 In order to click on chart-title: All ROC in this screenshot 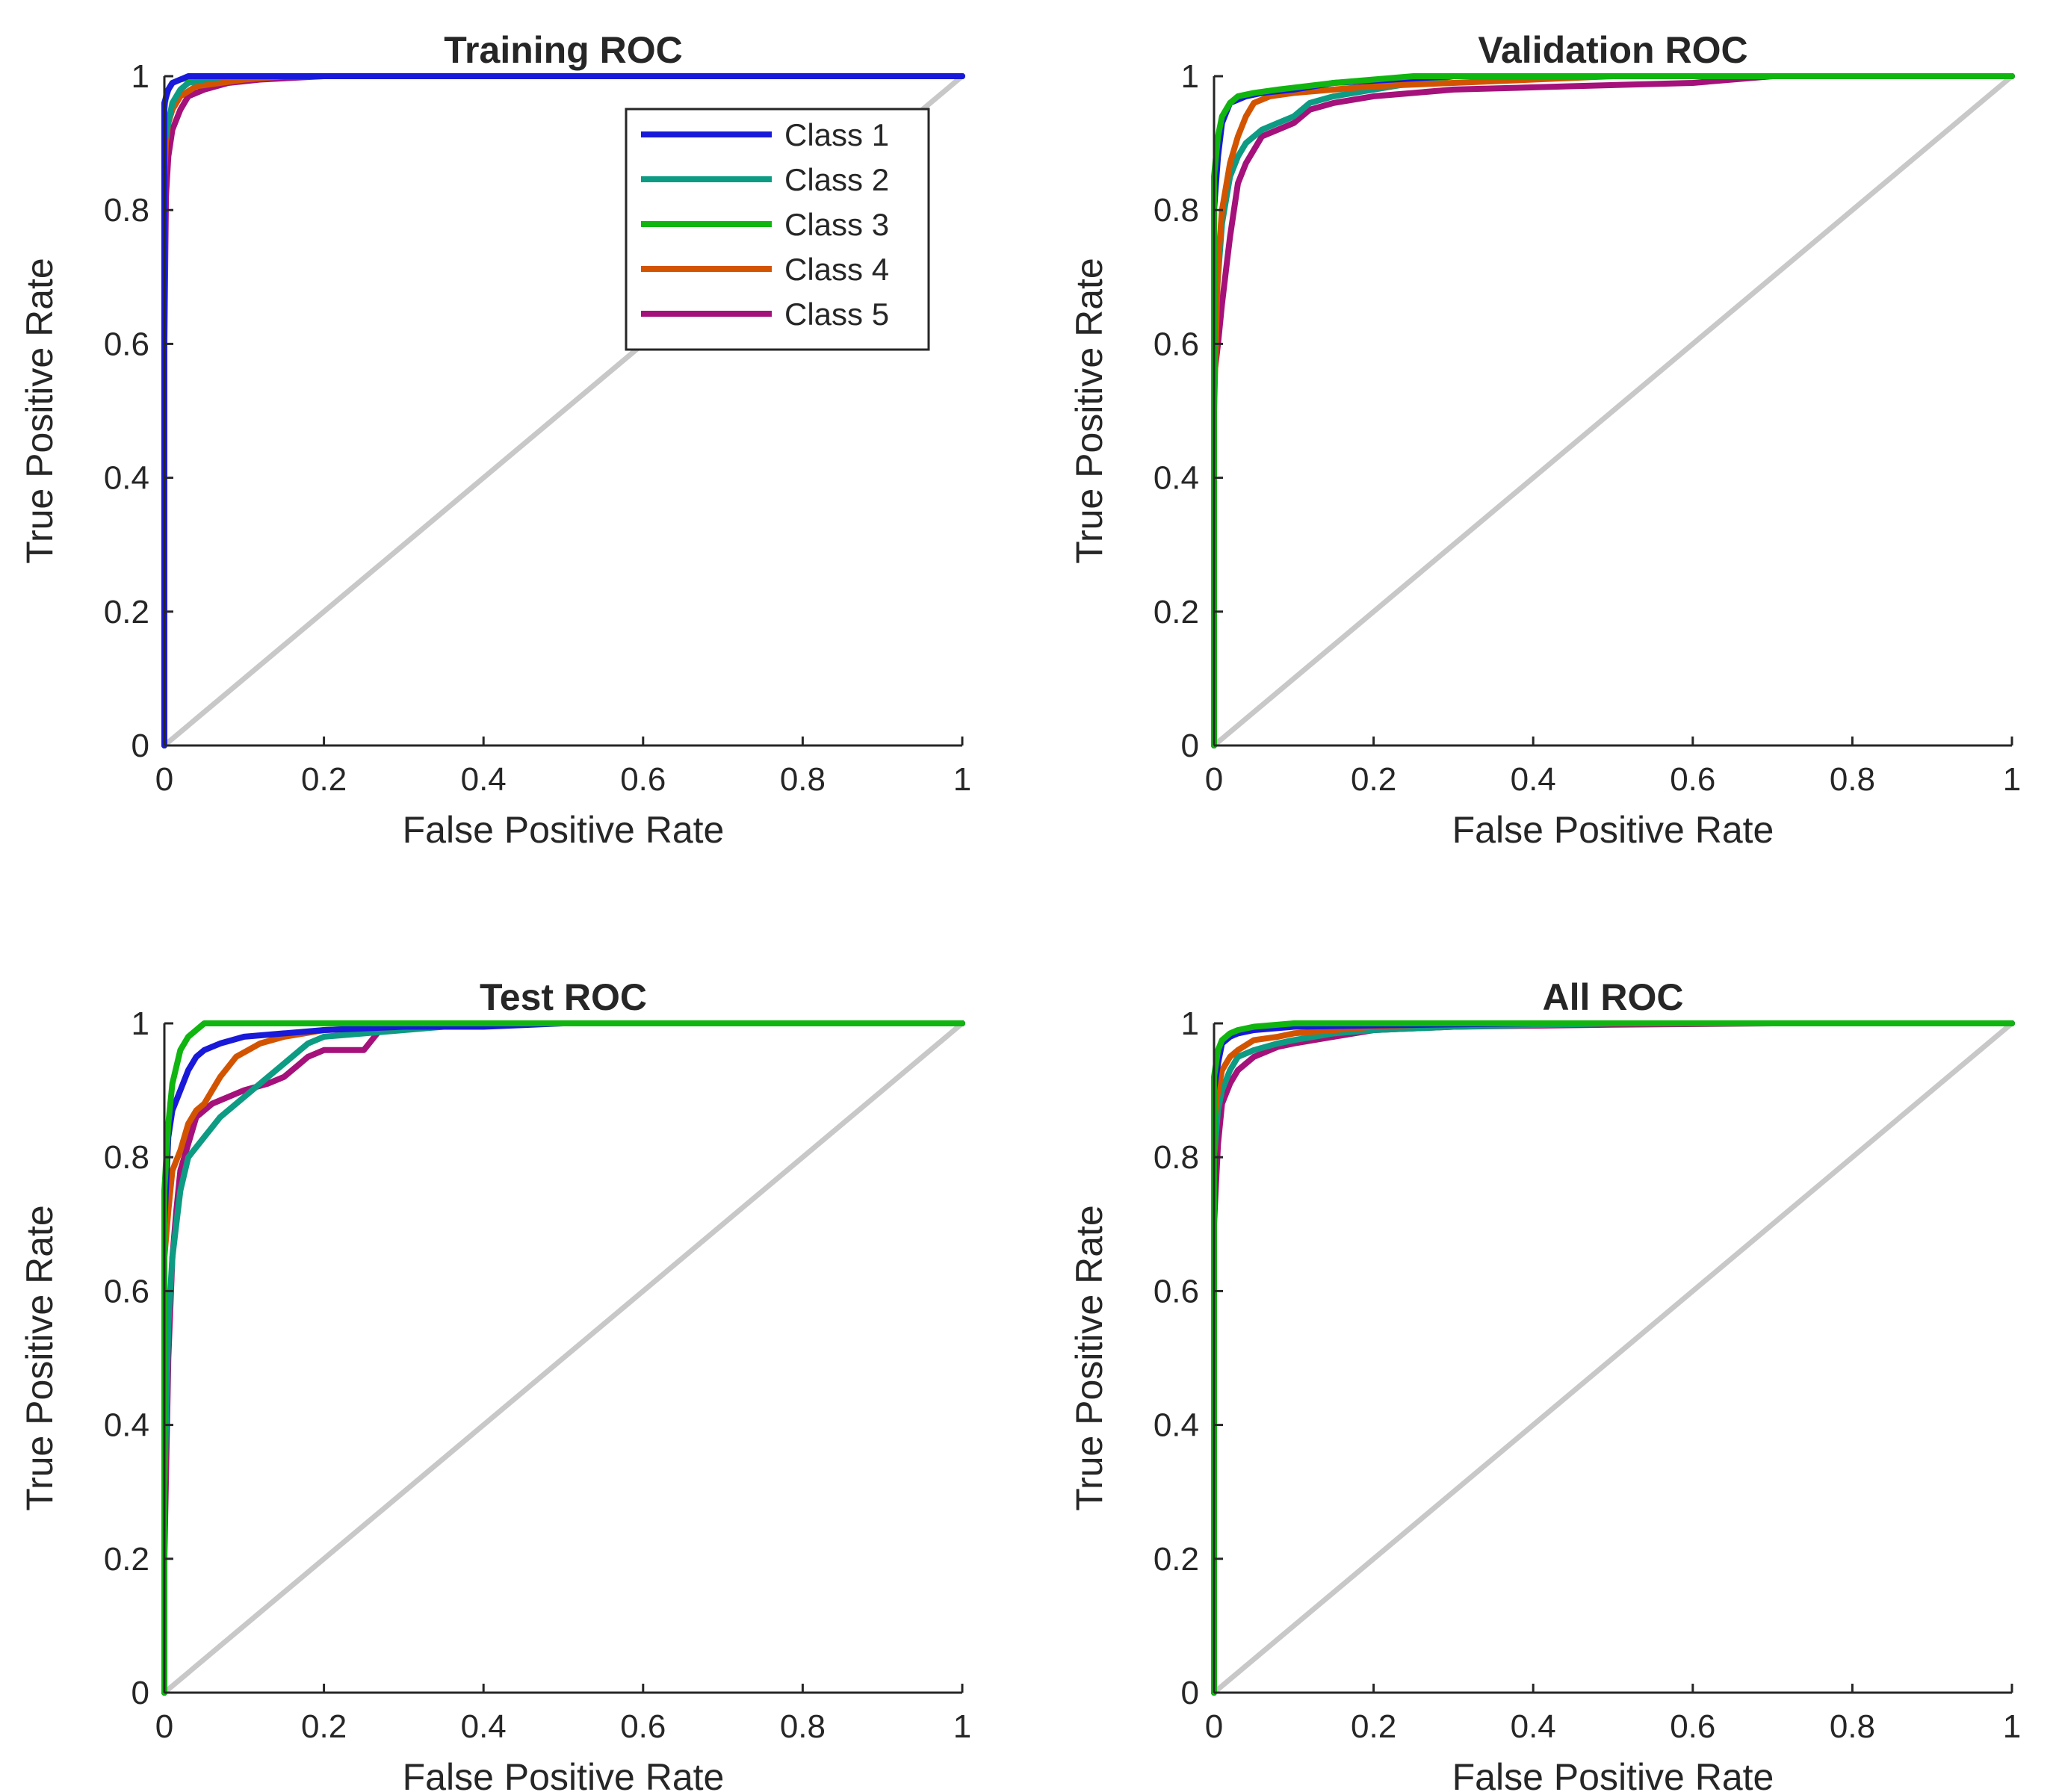, I will do `click(1613, 997)`.